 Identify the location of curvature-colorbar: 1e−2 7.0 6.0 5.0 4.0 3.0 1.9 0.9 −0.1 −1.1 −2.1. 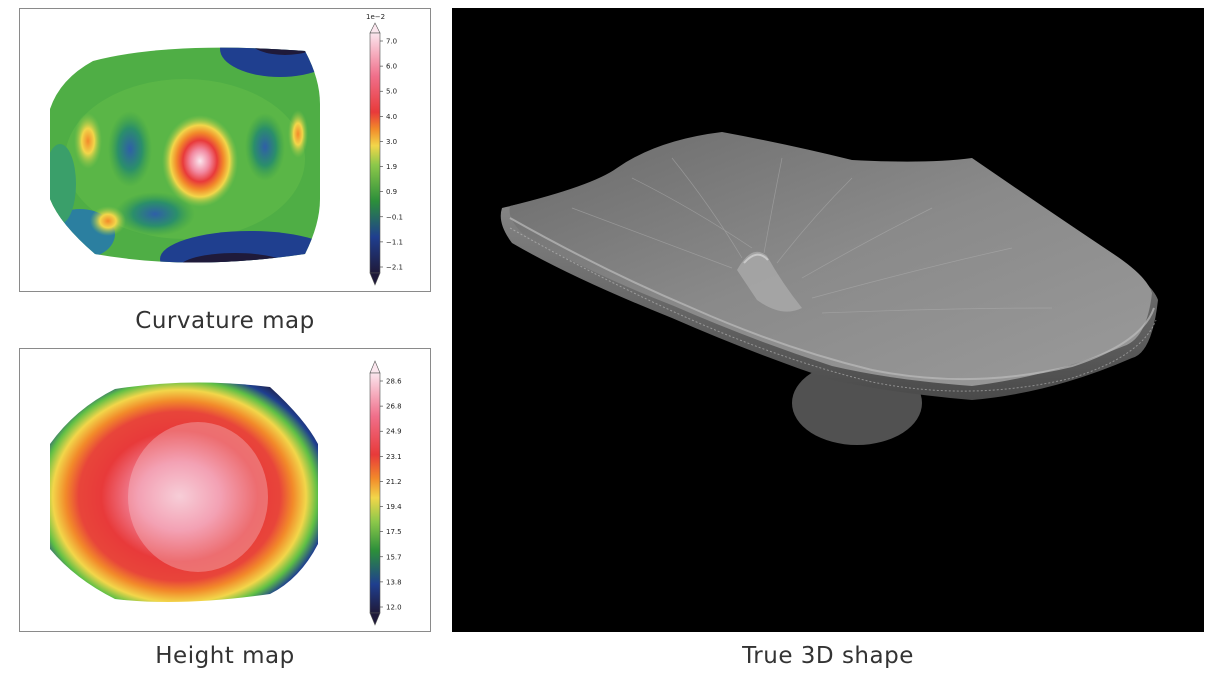
(384, 149).